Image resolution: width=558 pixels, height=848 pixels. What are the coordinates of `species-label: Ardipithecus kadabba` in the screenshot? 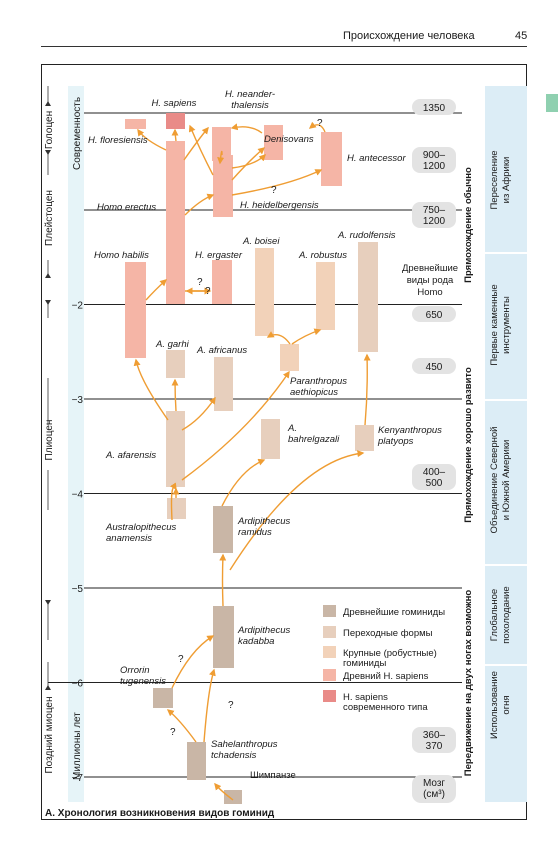 It's located at (264, 636).